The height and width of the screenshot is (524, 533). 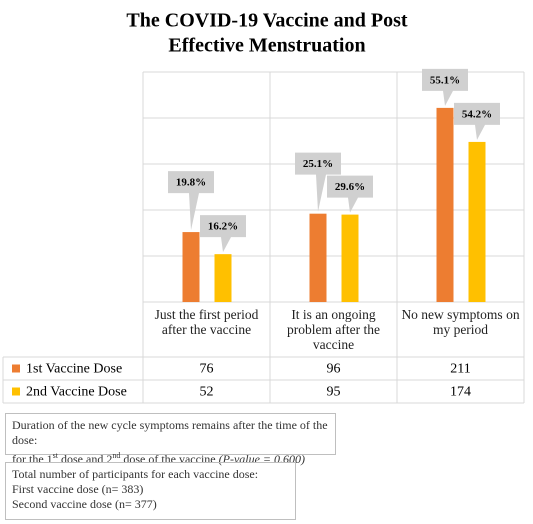 What do you see at coordinates (116, 455) in the screenshot?
I see `note-text: nd` at bounding box center [116, 455].